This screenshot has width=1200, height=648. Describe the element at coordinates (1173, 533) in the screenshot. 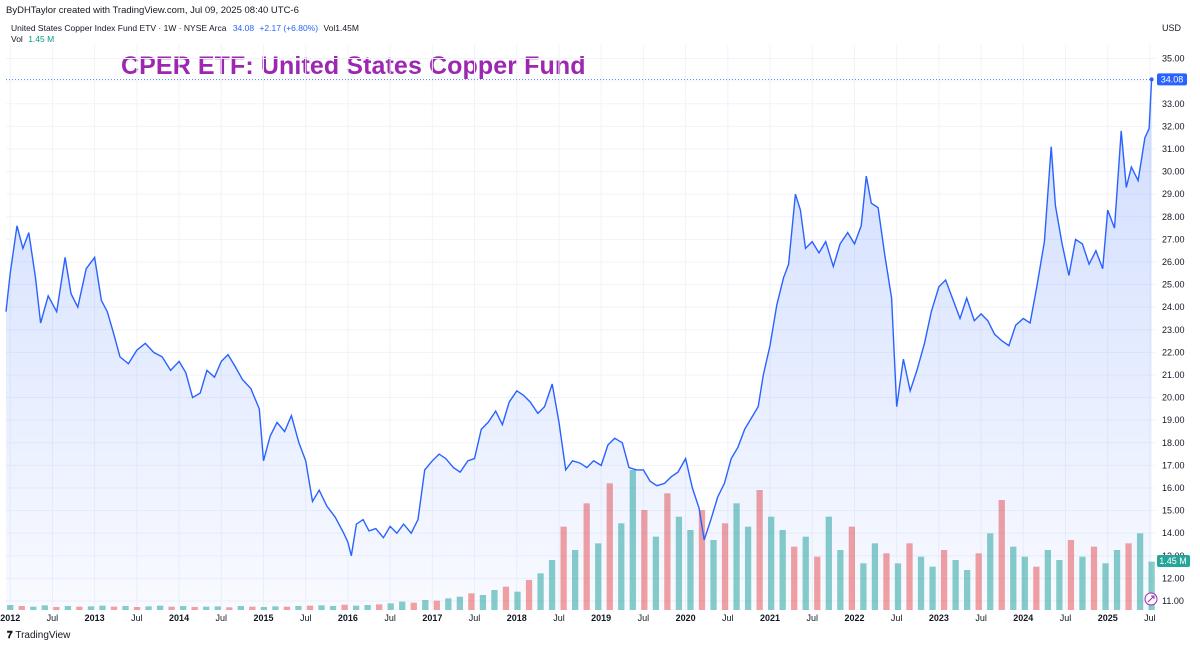

I see `y-tick-label: 14.00` at that location.